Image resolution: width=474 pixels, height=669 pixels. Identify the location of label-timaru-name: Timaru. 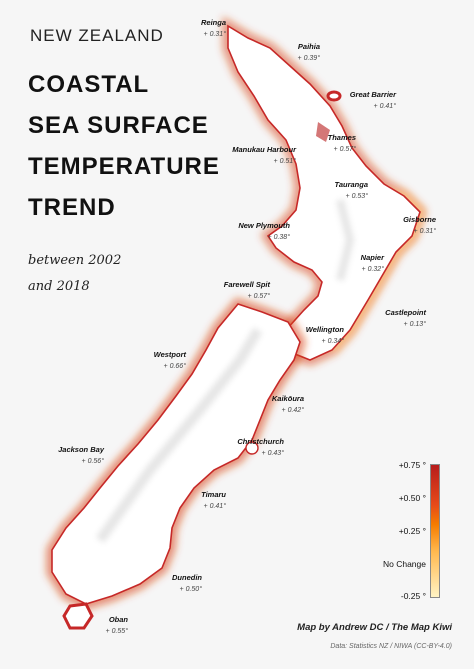
(213, 494).